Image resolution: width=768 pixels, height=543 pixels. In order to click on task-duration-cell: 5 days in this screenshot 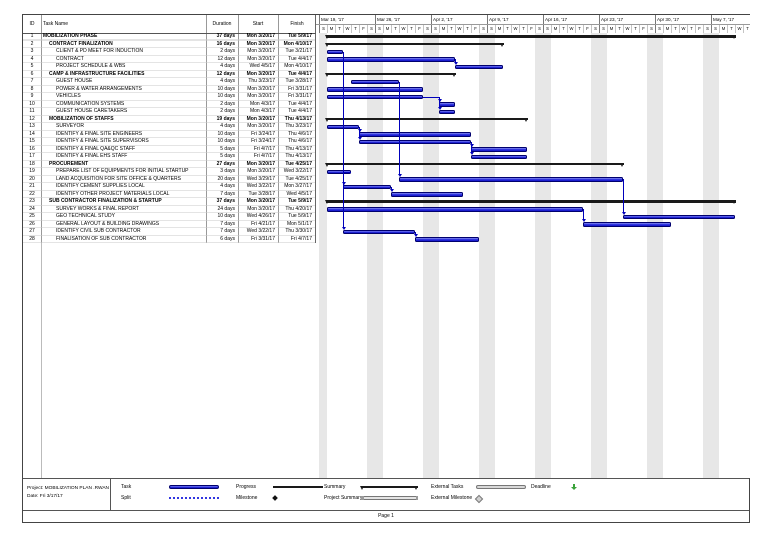, I will do `click(227, 156)`.